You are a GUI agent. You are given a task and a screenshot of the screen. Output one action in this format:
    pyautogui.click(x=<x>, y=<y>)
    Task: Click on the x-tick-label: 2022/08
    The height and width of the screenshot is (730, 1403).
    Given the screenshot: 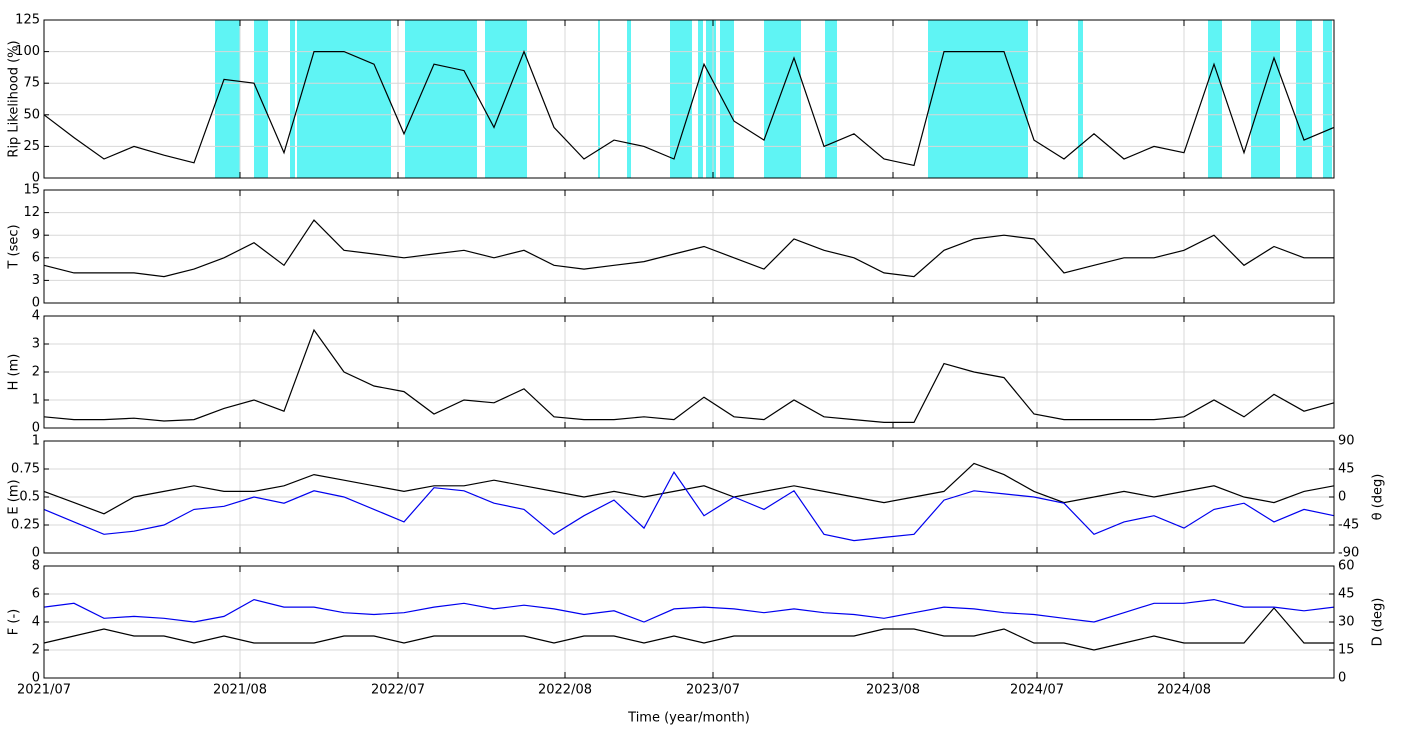 What is the action you would take?
    pyautogui.click(x=565, y=690)
    